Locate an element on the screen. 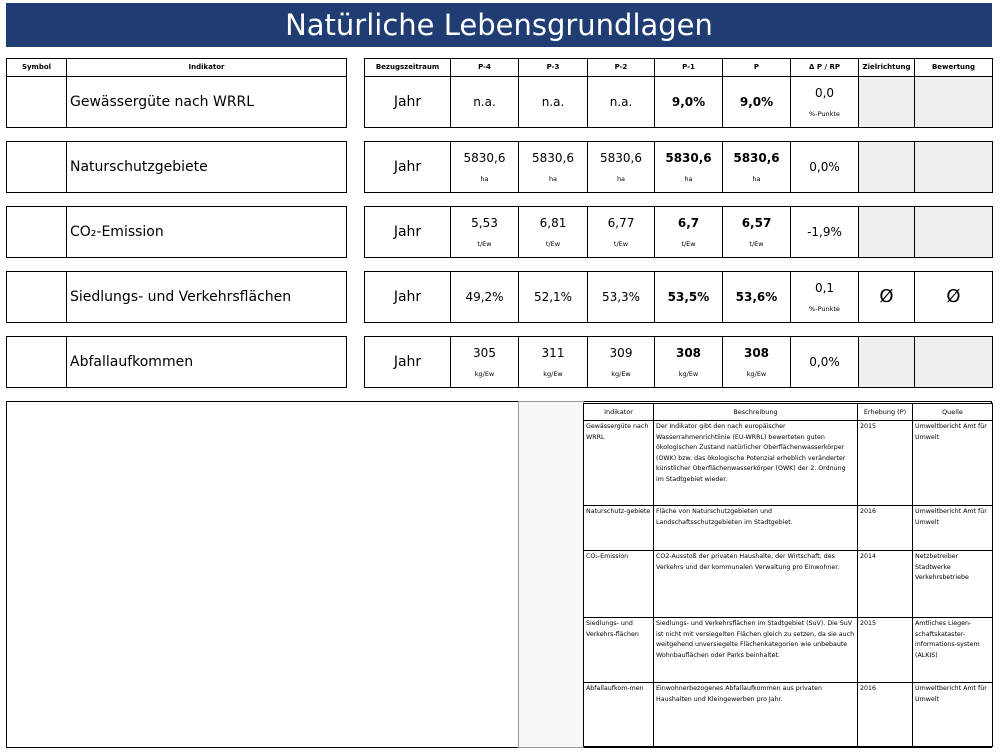  desc-cell: 2014 is located at coordinates (885, 584).